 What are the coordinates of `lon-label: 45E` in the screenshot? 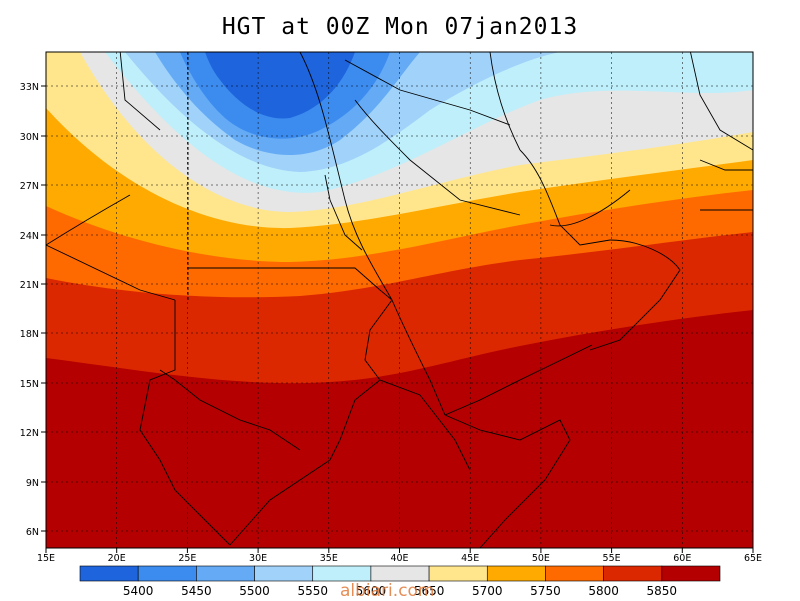 It's located at (470, 558).